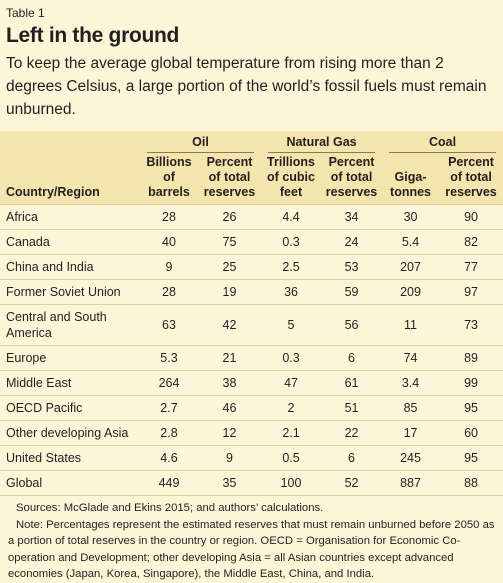  Describe the element at coordinates (169, 383) in the screenshot. I see `cell: 264` at that location.